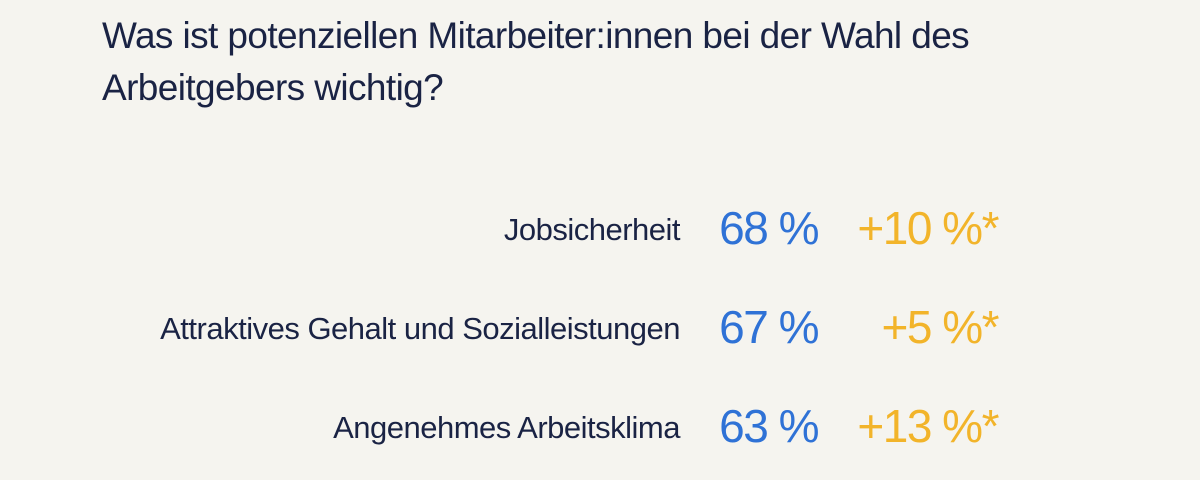 Image resolution: width=1200 pixels, height=480 pixels. What do you see at coordinates (506, 427) in the screenshot?
I see `row-label: Angenehmes Arbeitsklima` at bounding box center [506, 427].